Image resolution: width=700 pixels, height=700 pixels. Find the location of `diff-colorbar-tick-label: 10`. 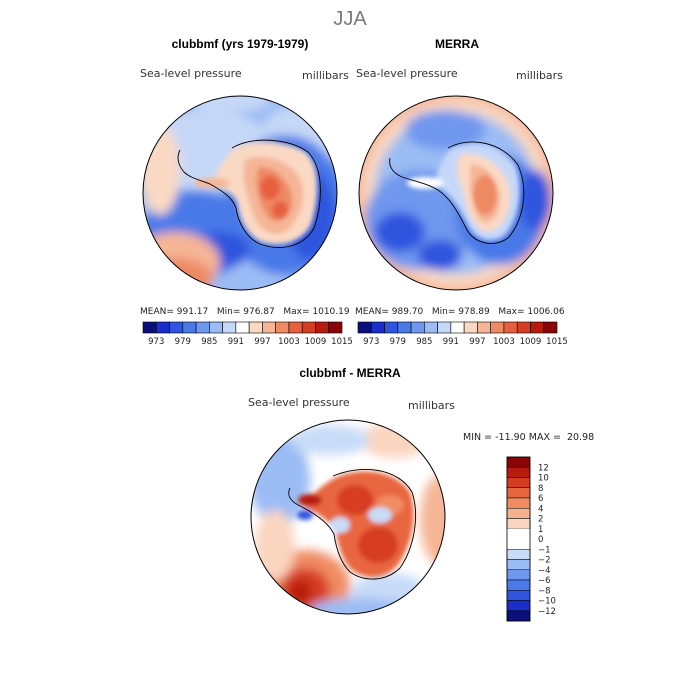

diff-colorbar-tick-label: 10 is located at coordinates (543, 479).